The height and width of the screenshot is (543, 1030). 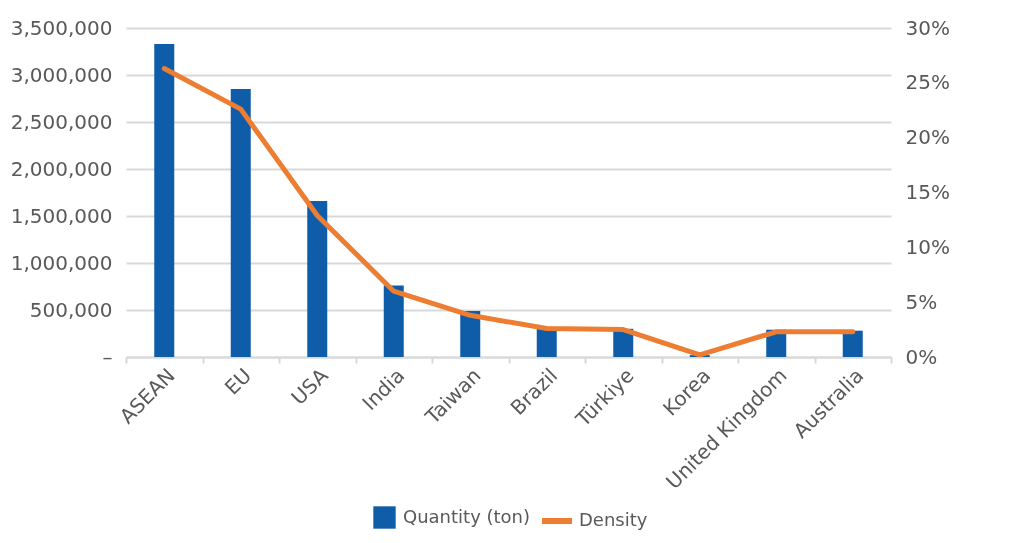 What do you see at coordinates (927, 246) in the screenshot?
I see `y2-tick-label: 10%` at bounding box center [927, 246].